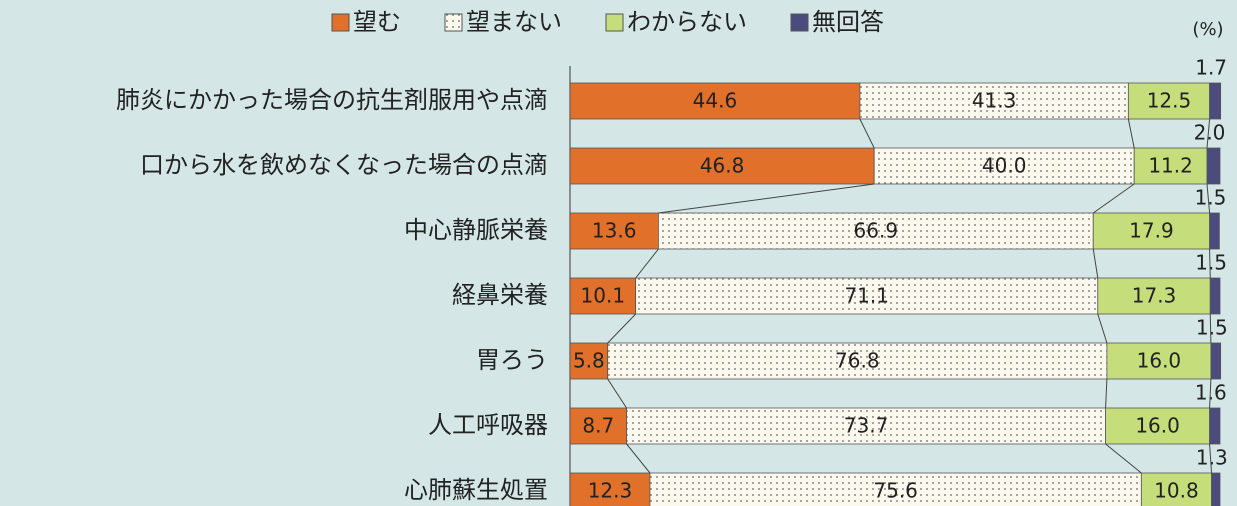  I want to click on value-label: 10.1, so click(603, 296).